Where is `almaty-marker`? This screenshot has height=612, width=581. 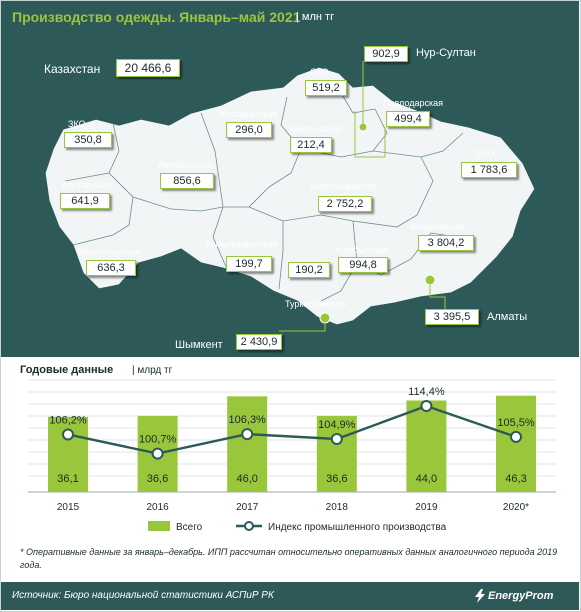 almaty-marker is located at coordinates (430, 280).